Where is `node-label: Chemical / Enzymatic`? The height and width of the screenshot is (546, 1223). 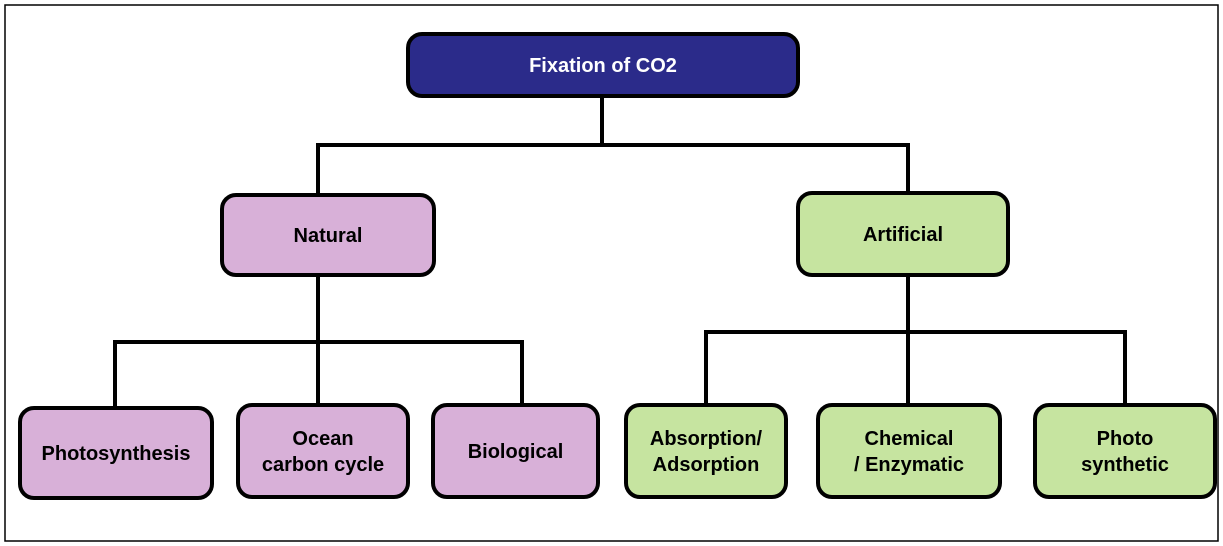 node-label: Chemical / Enzymatic is located at coordinates (909, 452).